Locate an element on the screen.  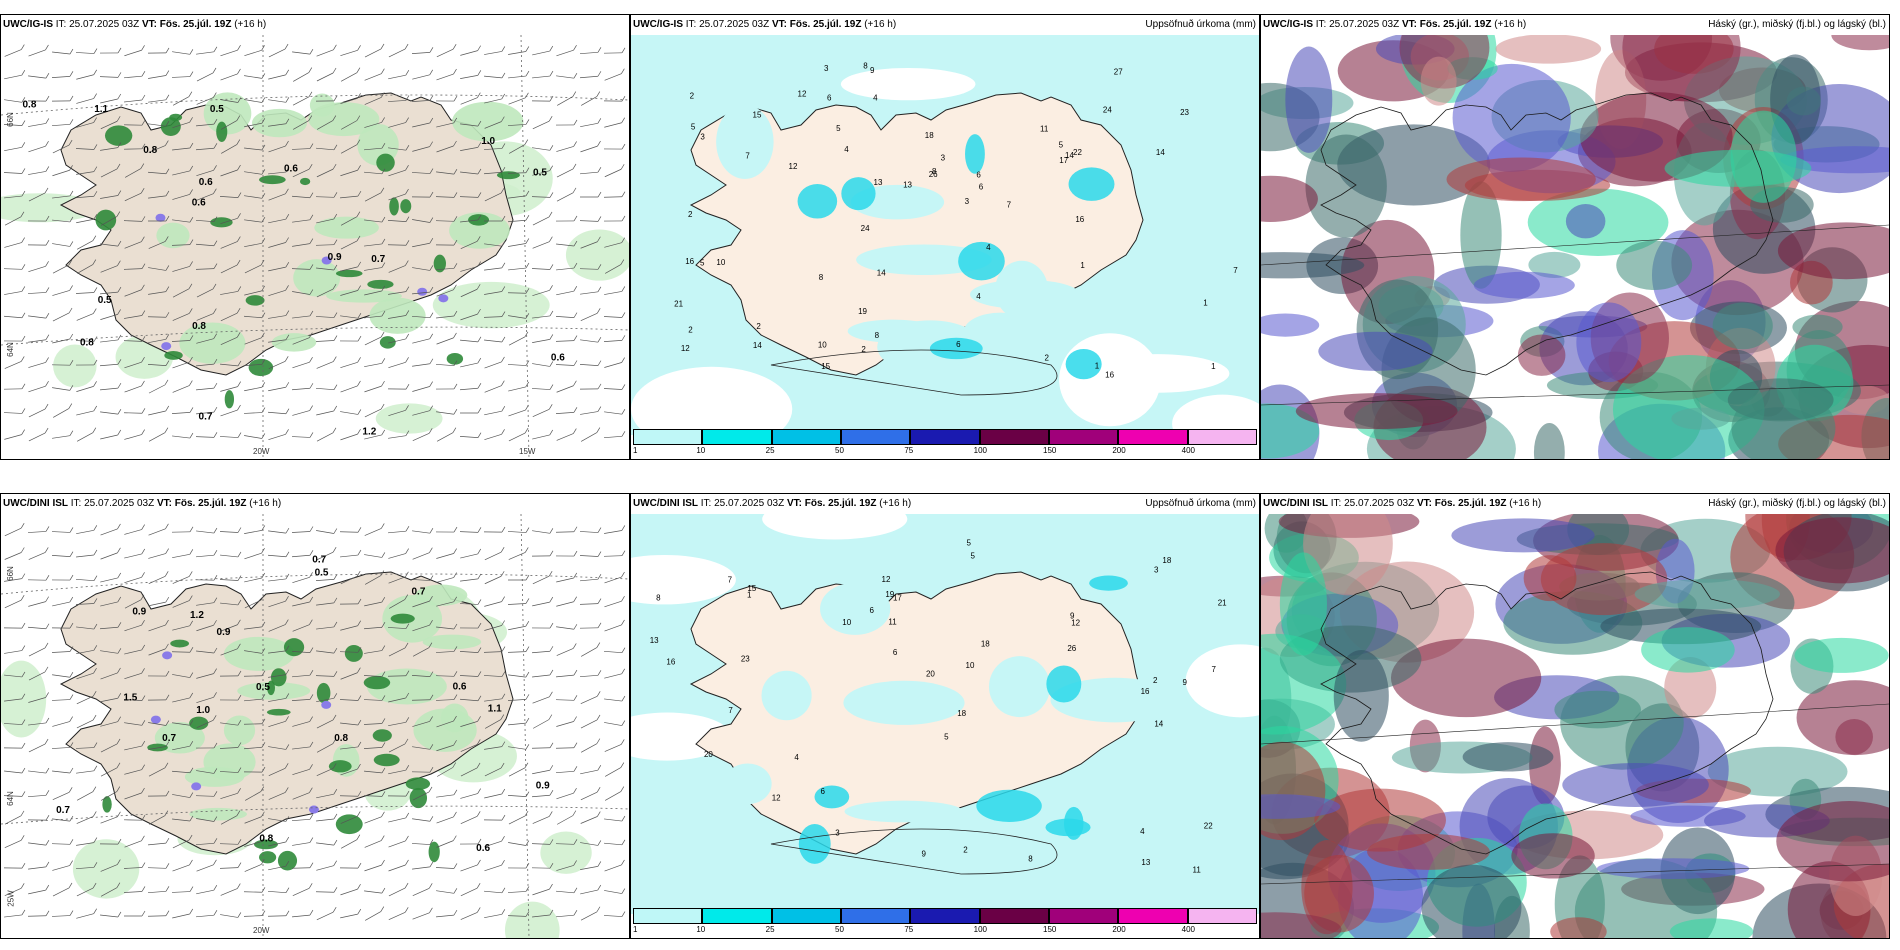
lon-label: 15W is located at coordinates (527, 451).